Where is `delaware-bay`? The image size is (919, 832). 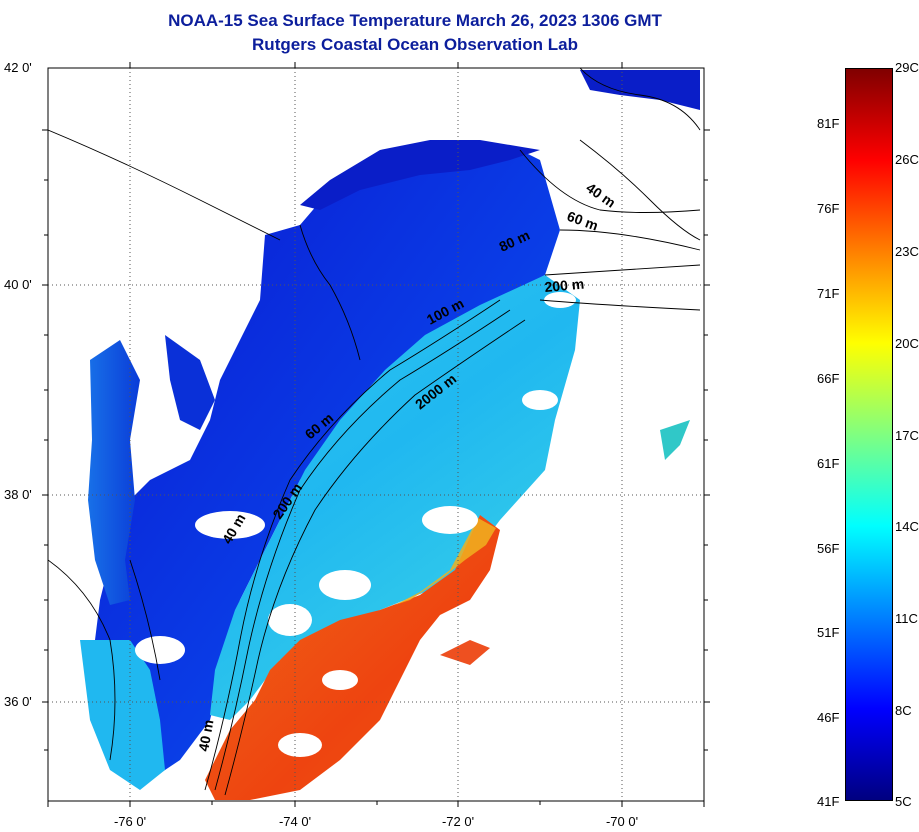 delaware-bay is located at coordinates (190, 382).